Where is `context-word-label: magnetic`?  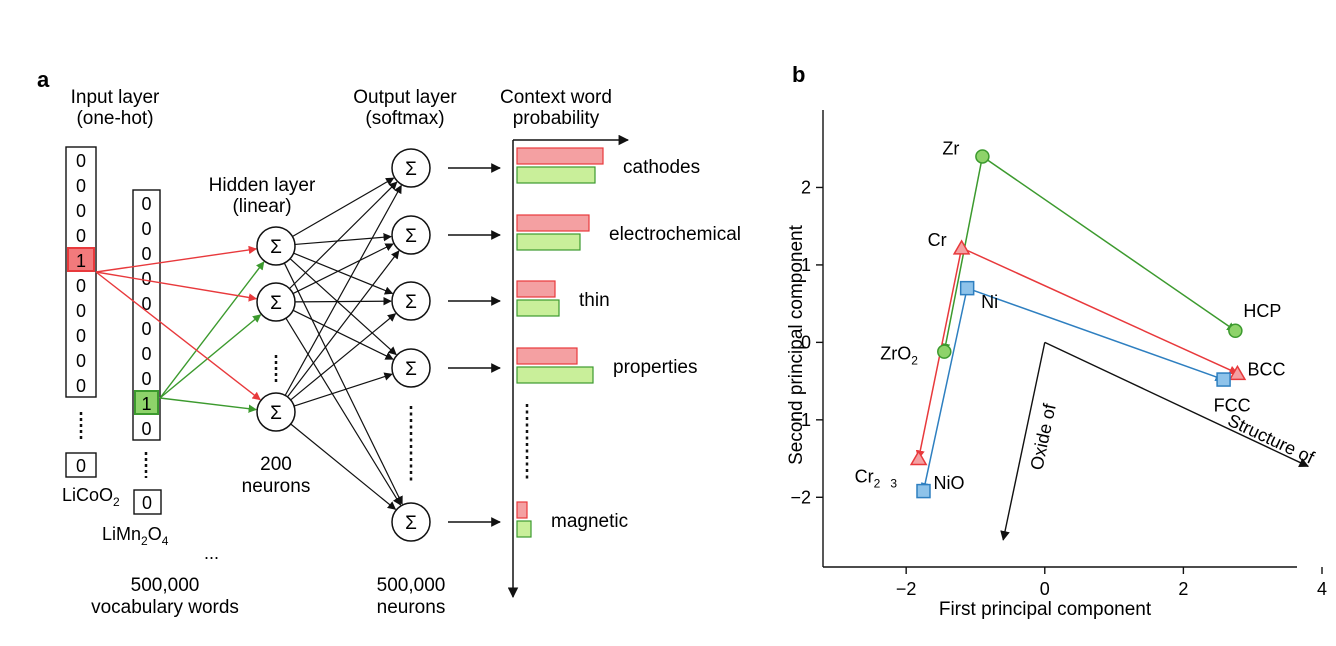
context-word-label: magnetic is located at coordinates (589, 521).